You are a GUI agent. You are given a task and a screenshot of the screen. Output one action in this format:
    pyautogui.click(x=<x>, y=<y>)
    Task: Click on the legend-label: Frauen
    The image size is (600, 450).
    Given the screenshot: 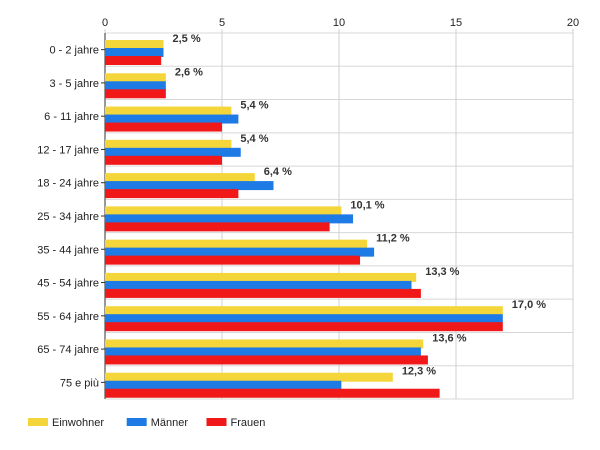 What is the action you would take?
    pyautogui.click(x=248, y=423)
    